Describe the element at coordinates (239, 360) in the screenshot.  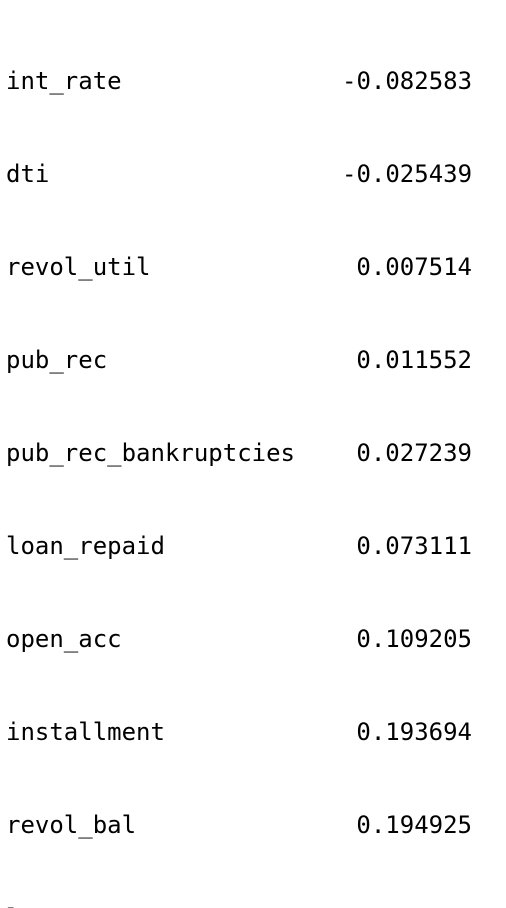
I see `series-row: pub_rec 0.011552` at that location.